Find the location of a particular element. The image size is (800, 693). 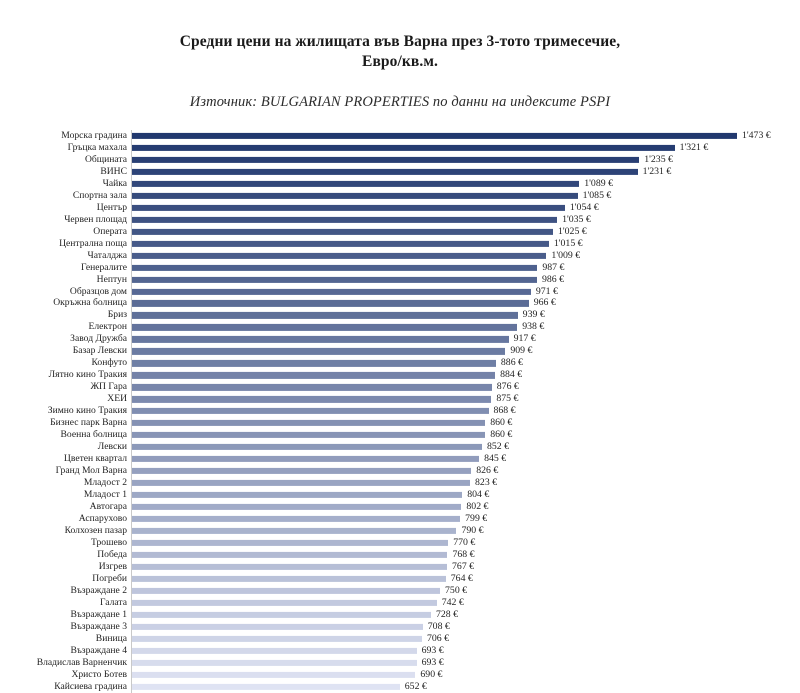

bar-row: Аспарухово 799 € is located at coordinates (400, 519).